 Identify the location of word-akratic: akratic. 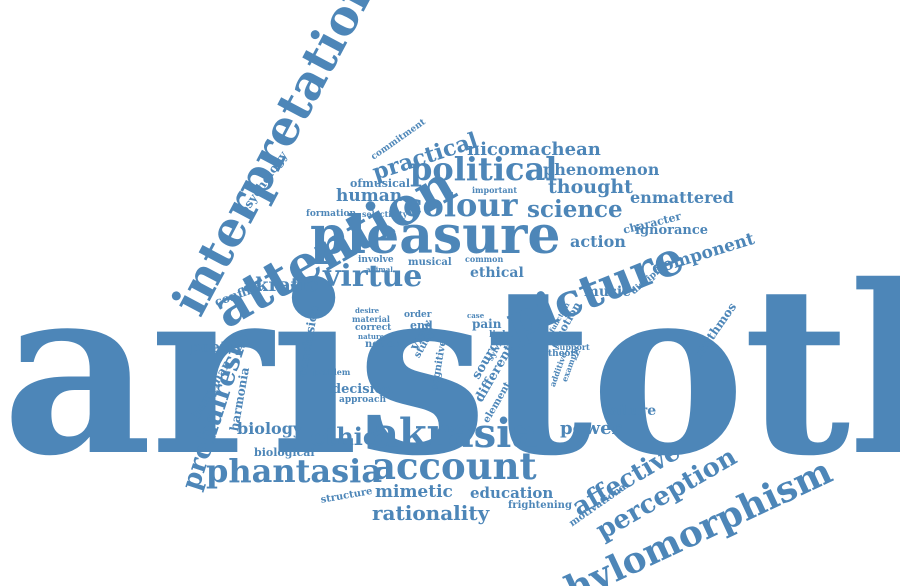
(281, 285).